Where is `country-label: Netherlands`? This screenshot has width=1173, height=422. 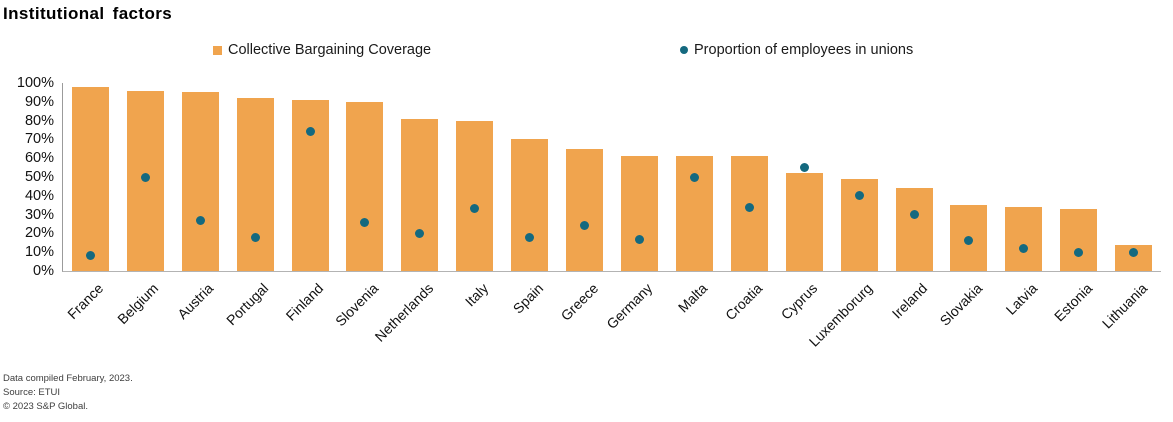
country-label: Netherlands is located at coordinates (404, 312).